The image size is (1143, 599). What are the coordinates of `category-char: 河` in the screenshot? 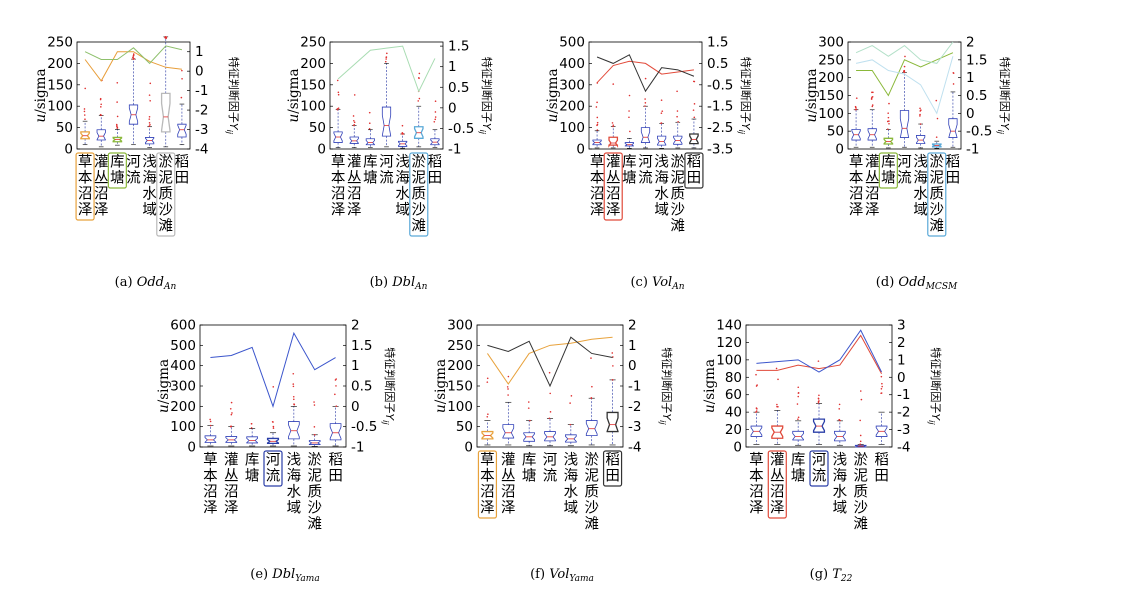 It's located at (550, 460).